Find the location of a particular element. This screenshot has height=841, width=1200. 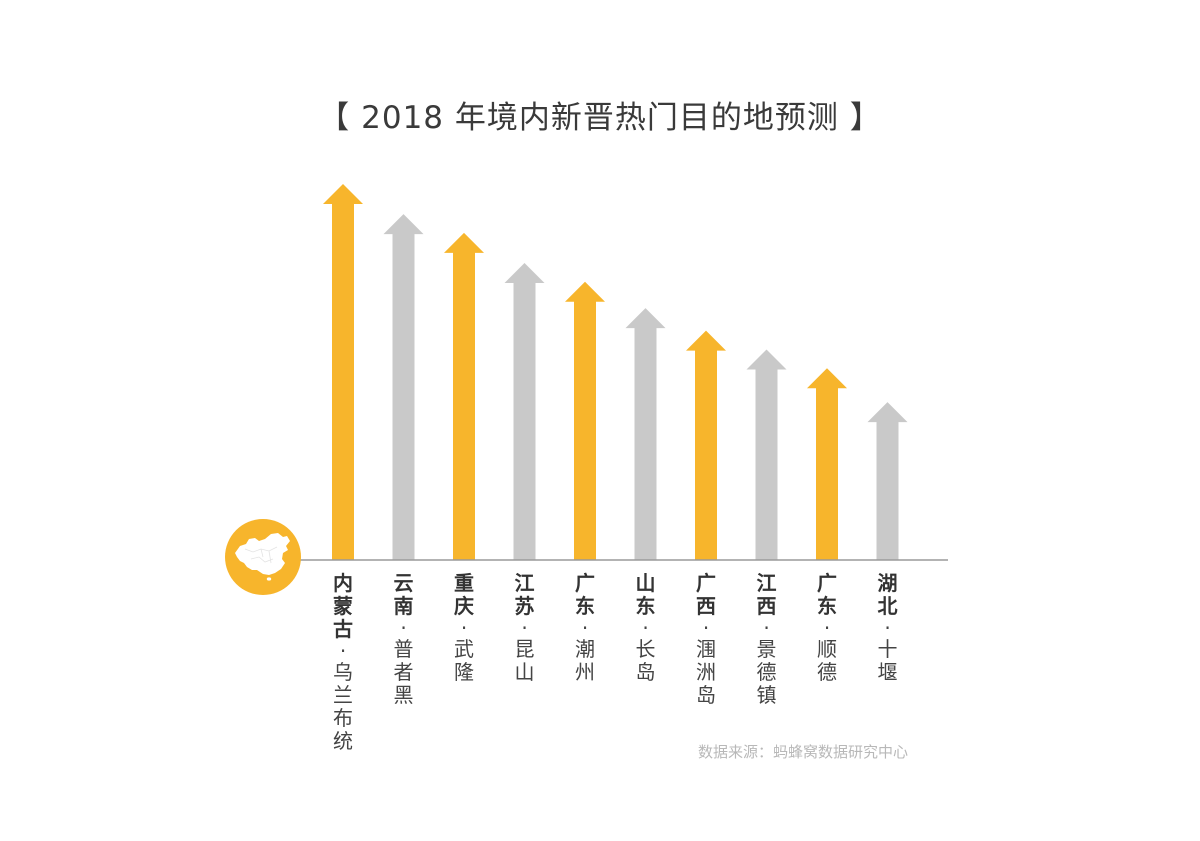

category-province: 湖 北 is located at coordinates (887, 594).